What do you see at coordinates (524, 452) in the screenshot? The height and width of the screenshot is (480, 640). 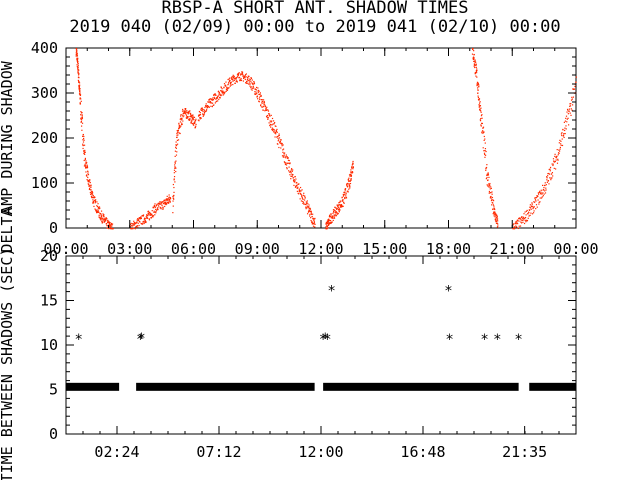 I see `bottom-x-tick-label: 21:35` at bounding box center [524, 452].